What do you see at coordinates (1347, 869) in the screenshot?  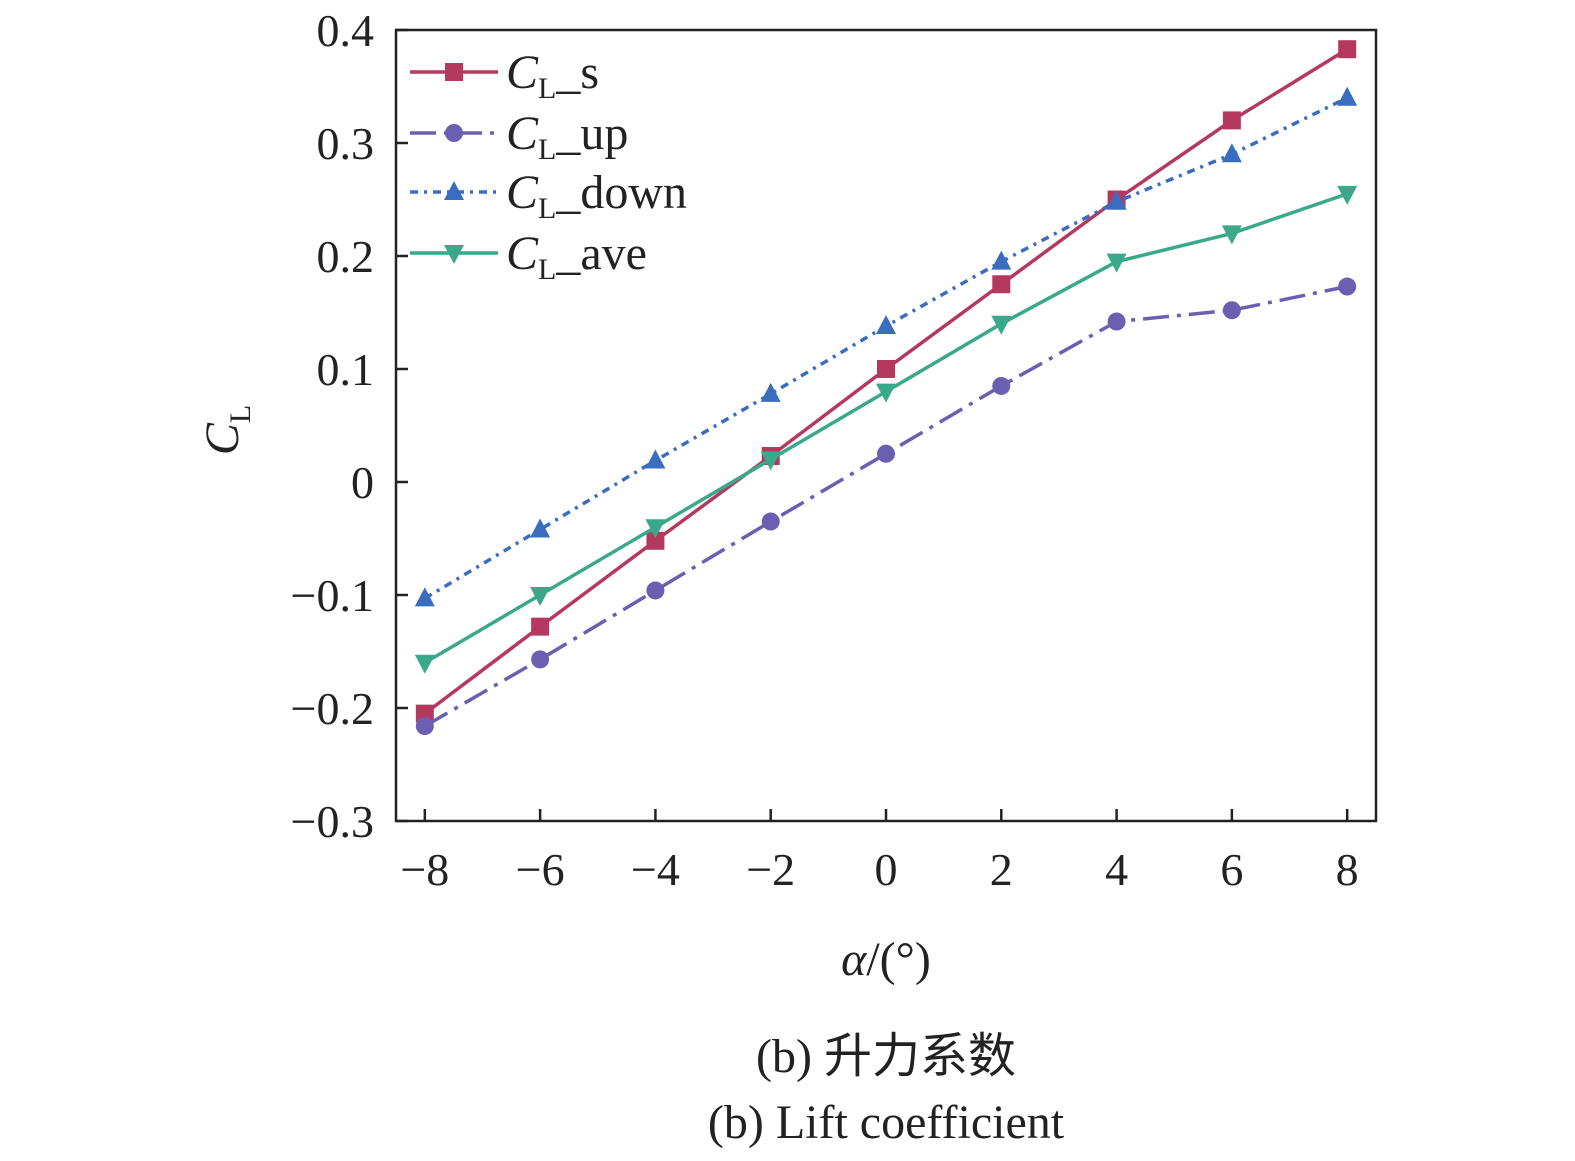 I see `x-tick-label: 8` at bounding box center [1347, 869].